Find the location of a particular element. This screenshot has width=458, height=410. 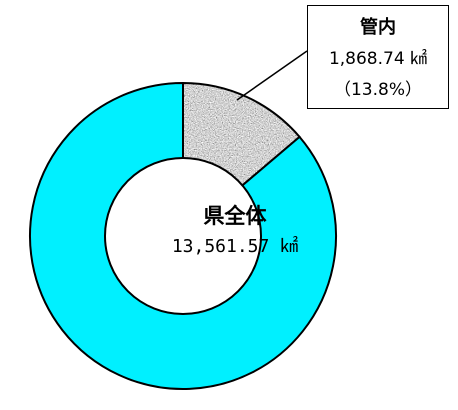

donut-hole is located at coordinates (183, 236).